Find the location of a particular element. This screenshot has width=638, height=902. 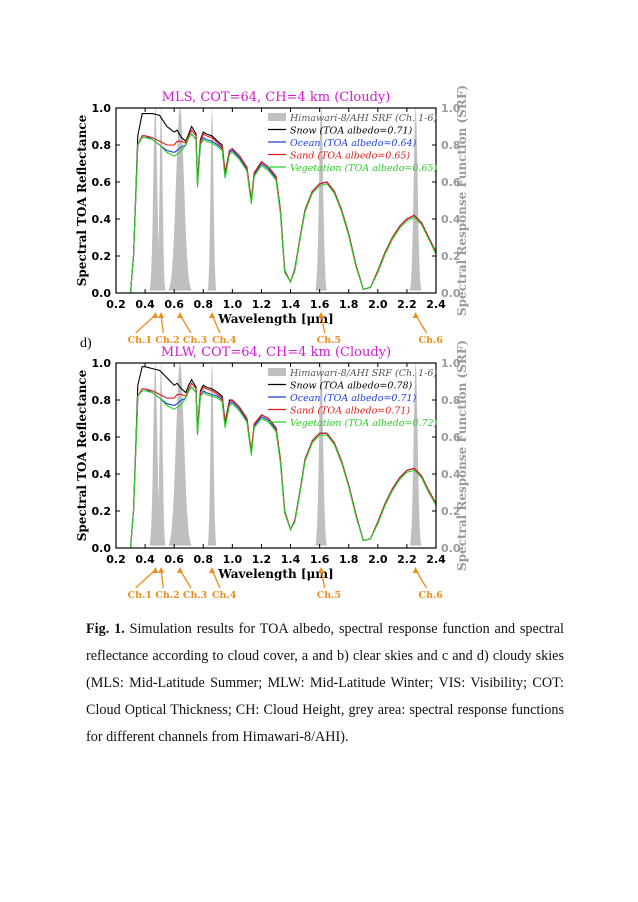

srf-bands is located at coordinates (285, 454).